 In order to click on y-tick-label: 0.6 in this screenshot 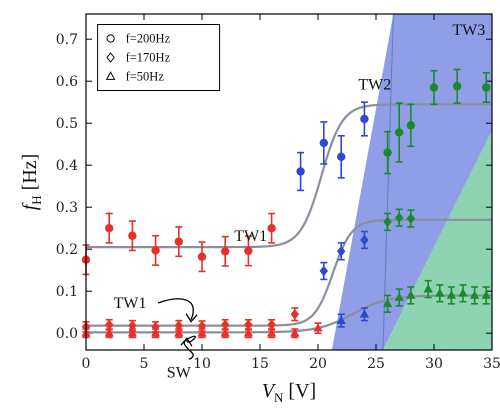, I will do `click(67, 82)`.